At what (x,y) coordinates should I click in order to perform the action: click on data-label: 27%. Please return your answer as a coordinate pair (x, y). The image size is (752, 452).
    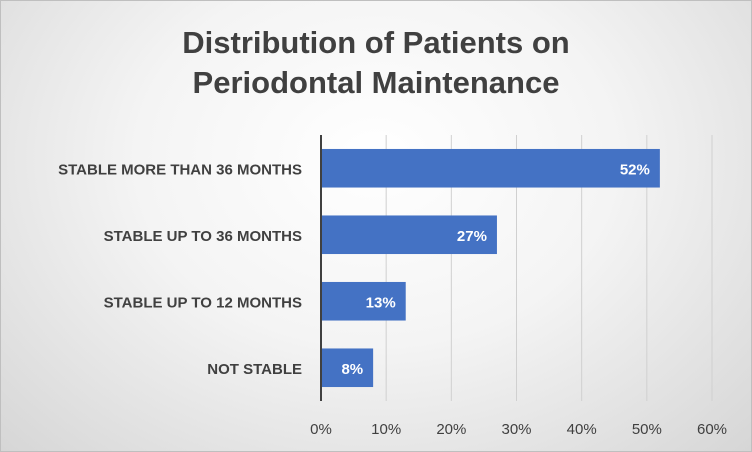
    Looking at the image, I should click on (472, 236).